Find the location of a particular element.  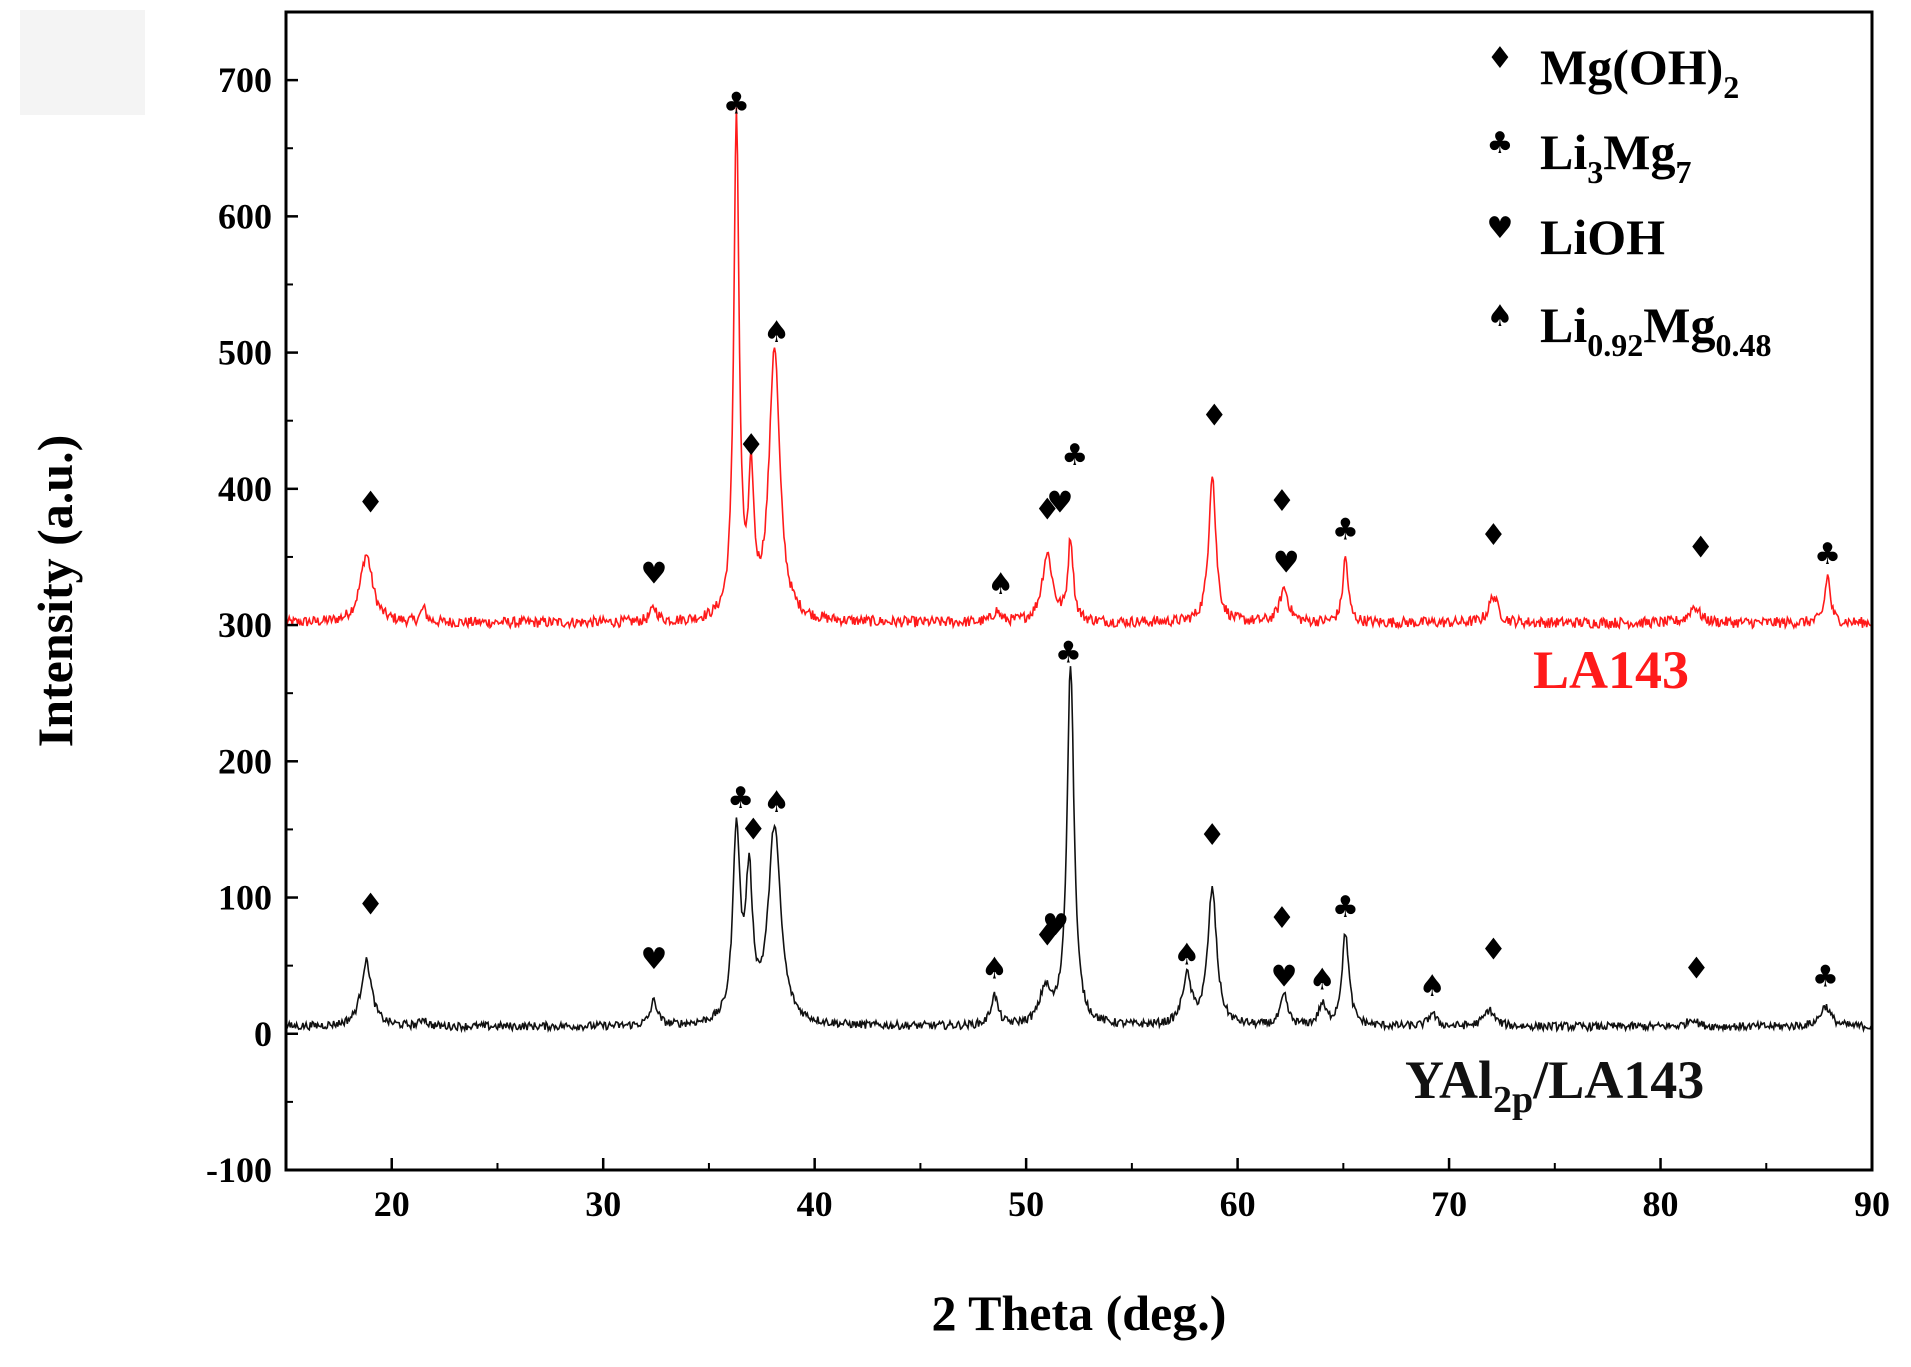

legend-symbol: ♣ is located at coordinates (1500, 143).